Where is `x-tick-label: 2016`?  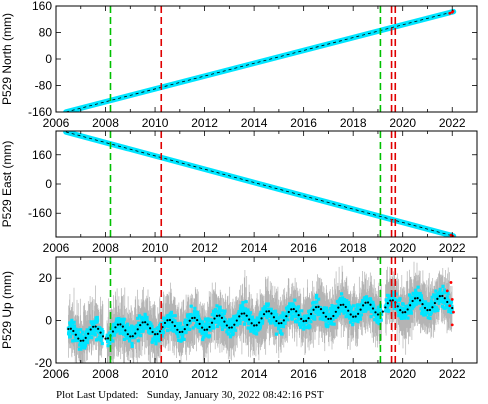 x-tick-label: 2016 is located at coordinates (303, 248).